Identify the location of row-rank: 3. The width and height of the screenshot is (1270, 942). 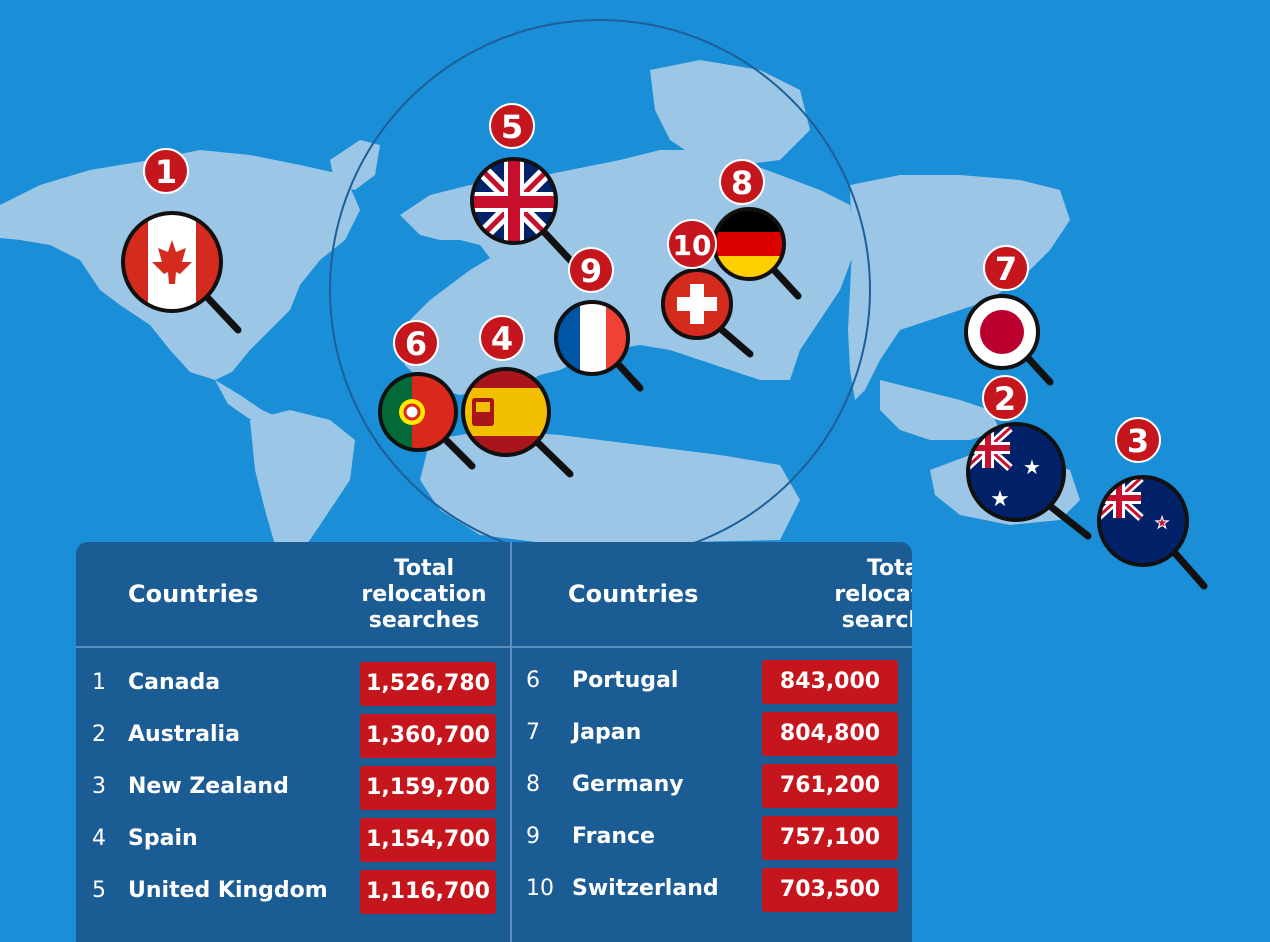
(99, 786).